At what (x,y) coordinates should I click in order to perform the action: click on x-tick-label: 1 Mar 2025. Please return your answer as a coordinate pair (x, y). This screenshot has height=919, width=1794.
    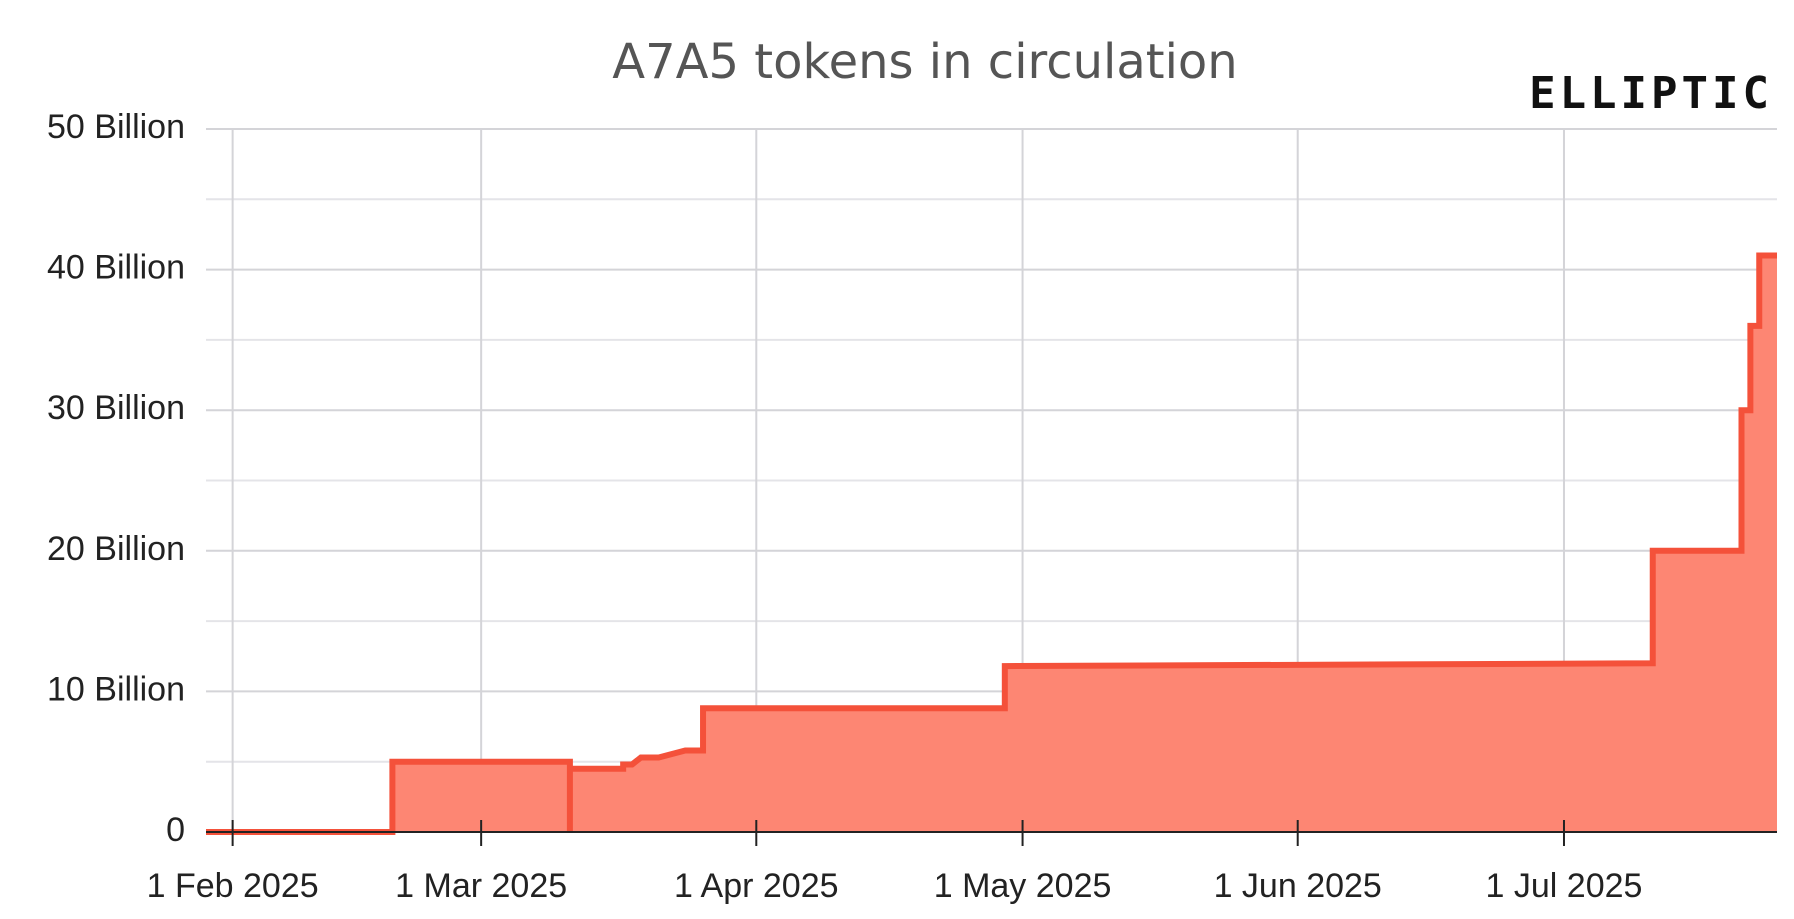
    Looking at the image, I should click on (481, 886).